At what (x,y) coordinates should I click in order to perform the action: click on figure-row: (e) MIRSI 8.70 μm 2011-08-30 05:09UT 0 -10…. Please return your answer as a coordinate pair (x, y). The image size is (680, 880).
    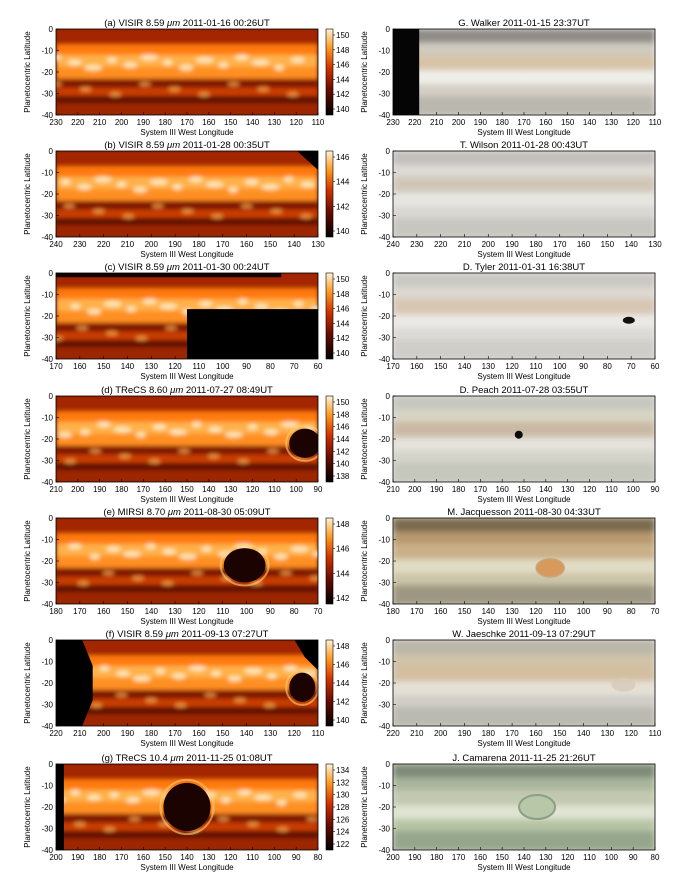
    Looking at the image, I should click on (341, 566).